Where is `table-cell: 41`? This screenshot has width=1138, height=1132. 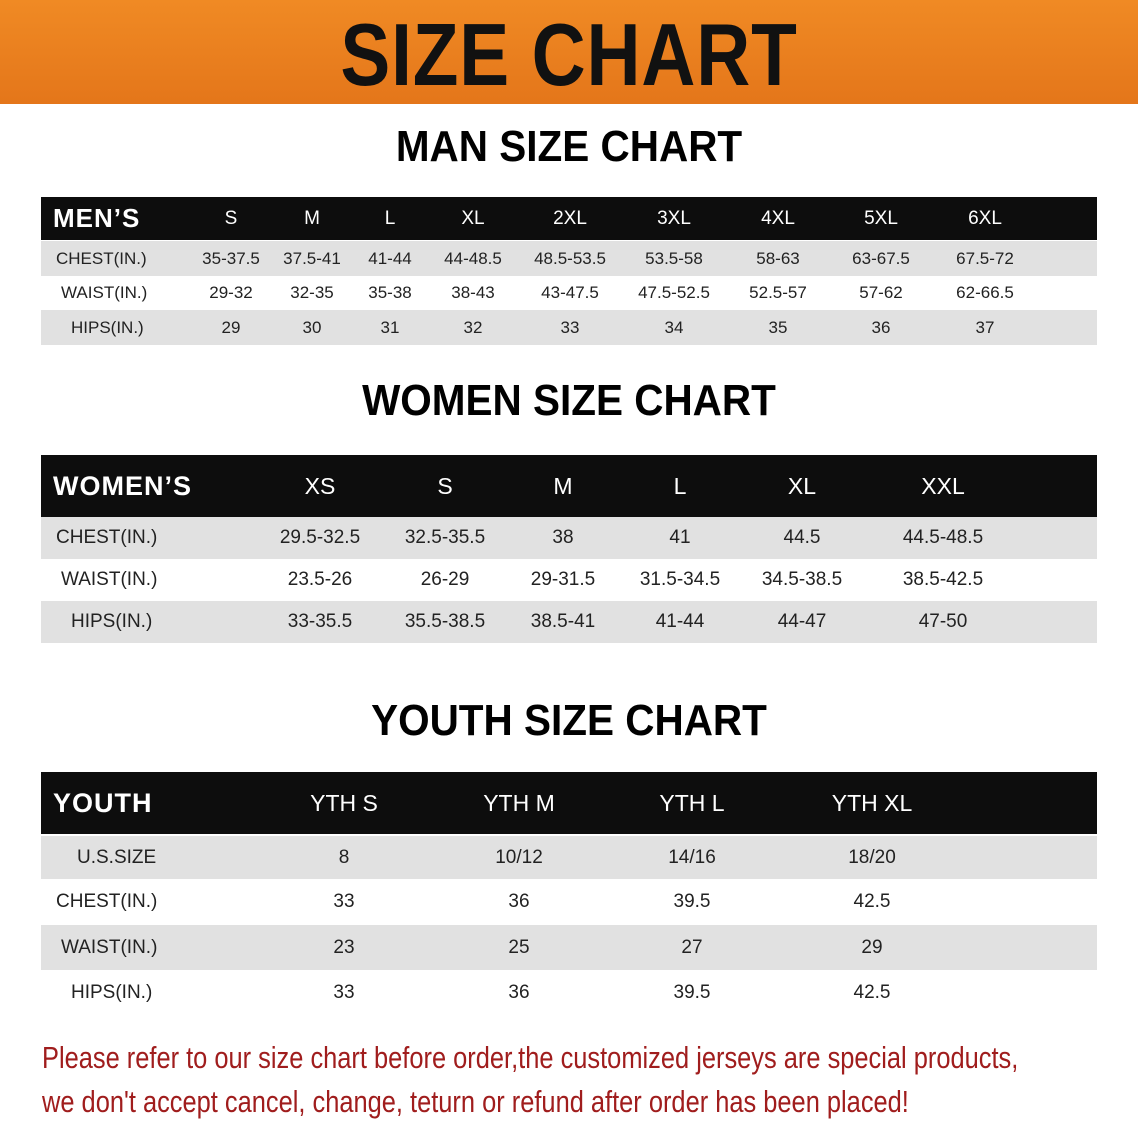 table-cell: 41 is located at coordinates (680, 537).